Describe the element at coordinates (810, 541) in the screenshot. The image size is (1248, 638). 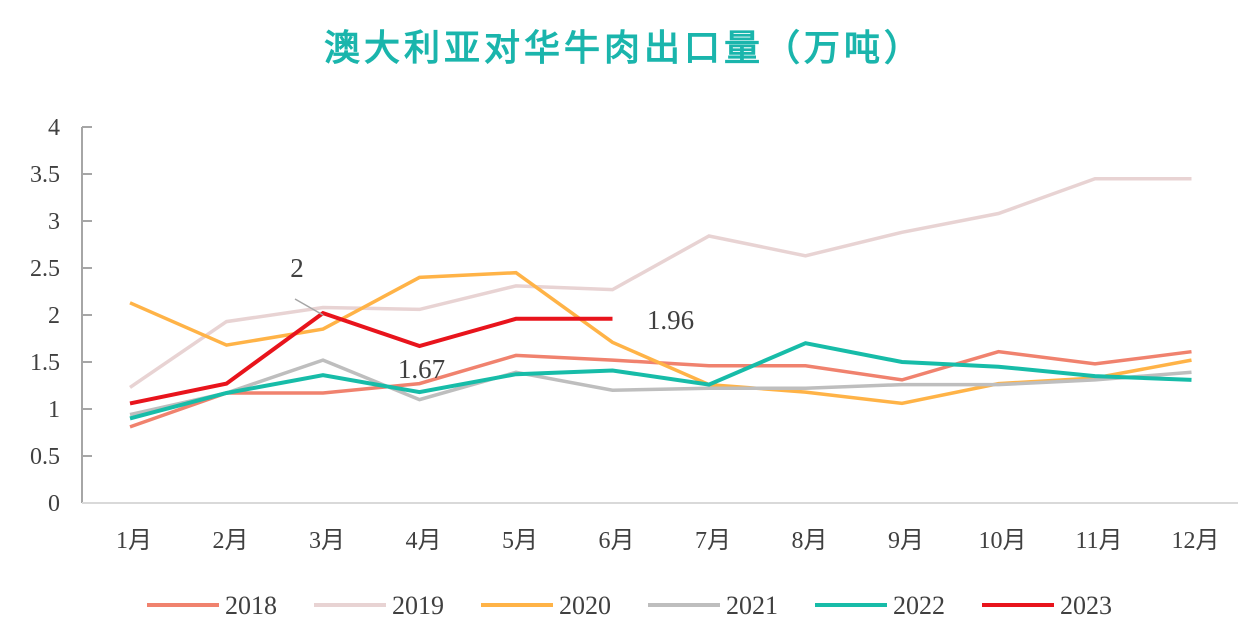
I see `x-tick-label: 8月` at that location.